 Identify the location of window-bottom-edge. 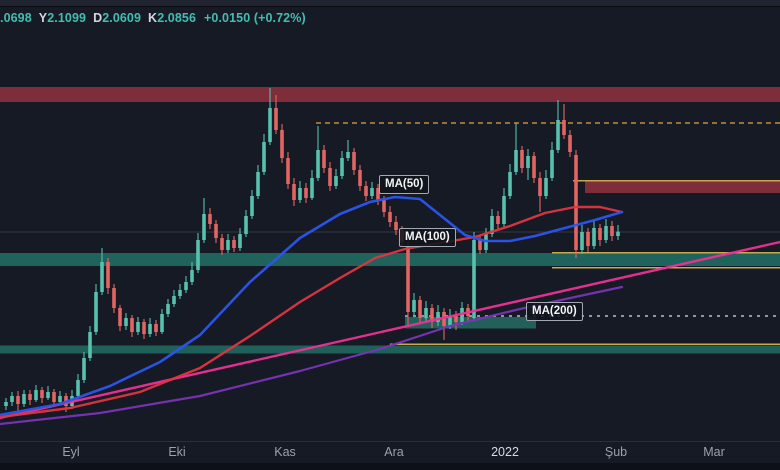
(390, 466).